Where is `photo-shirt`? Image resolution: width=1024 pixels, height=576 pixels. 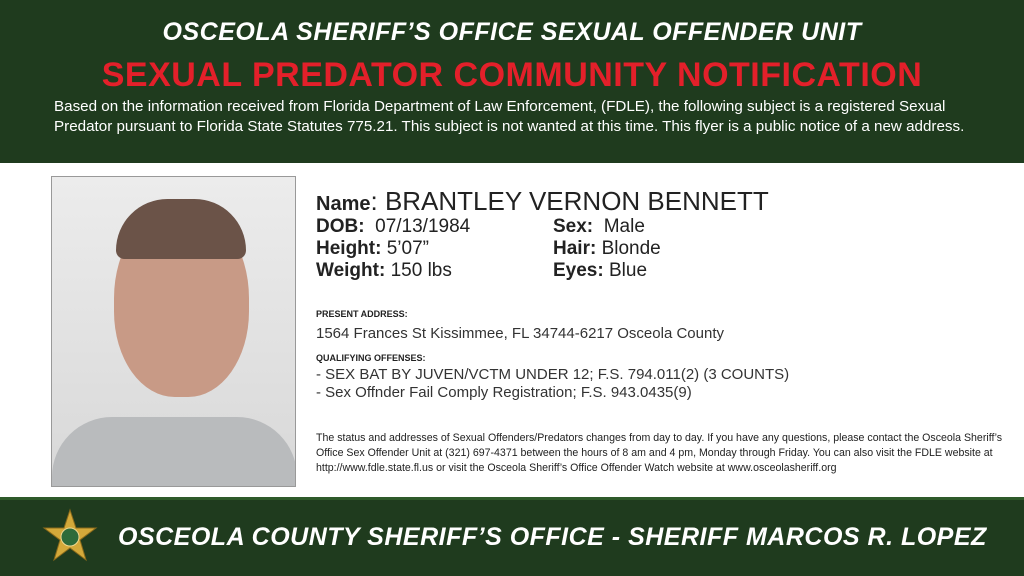
photo-shirt is located at coordinates (173, 451).